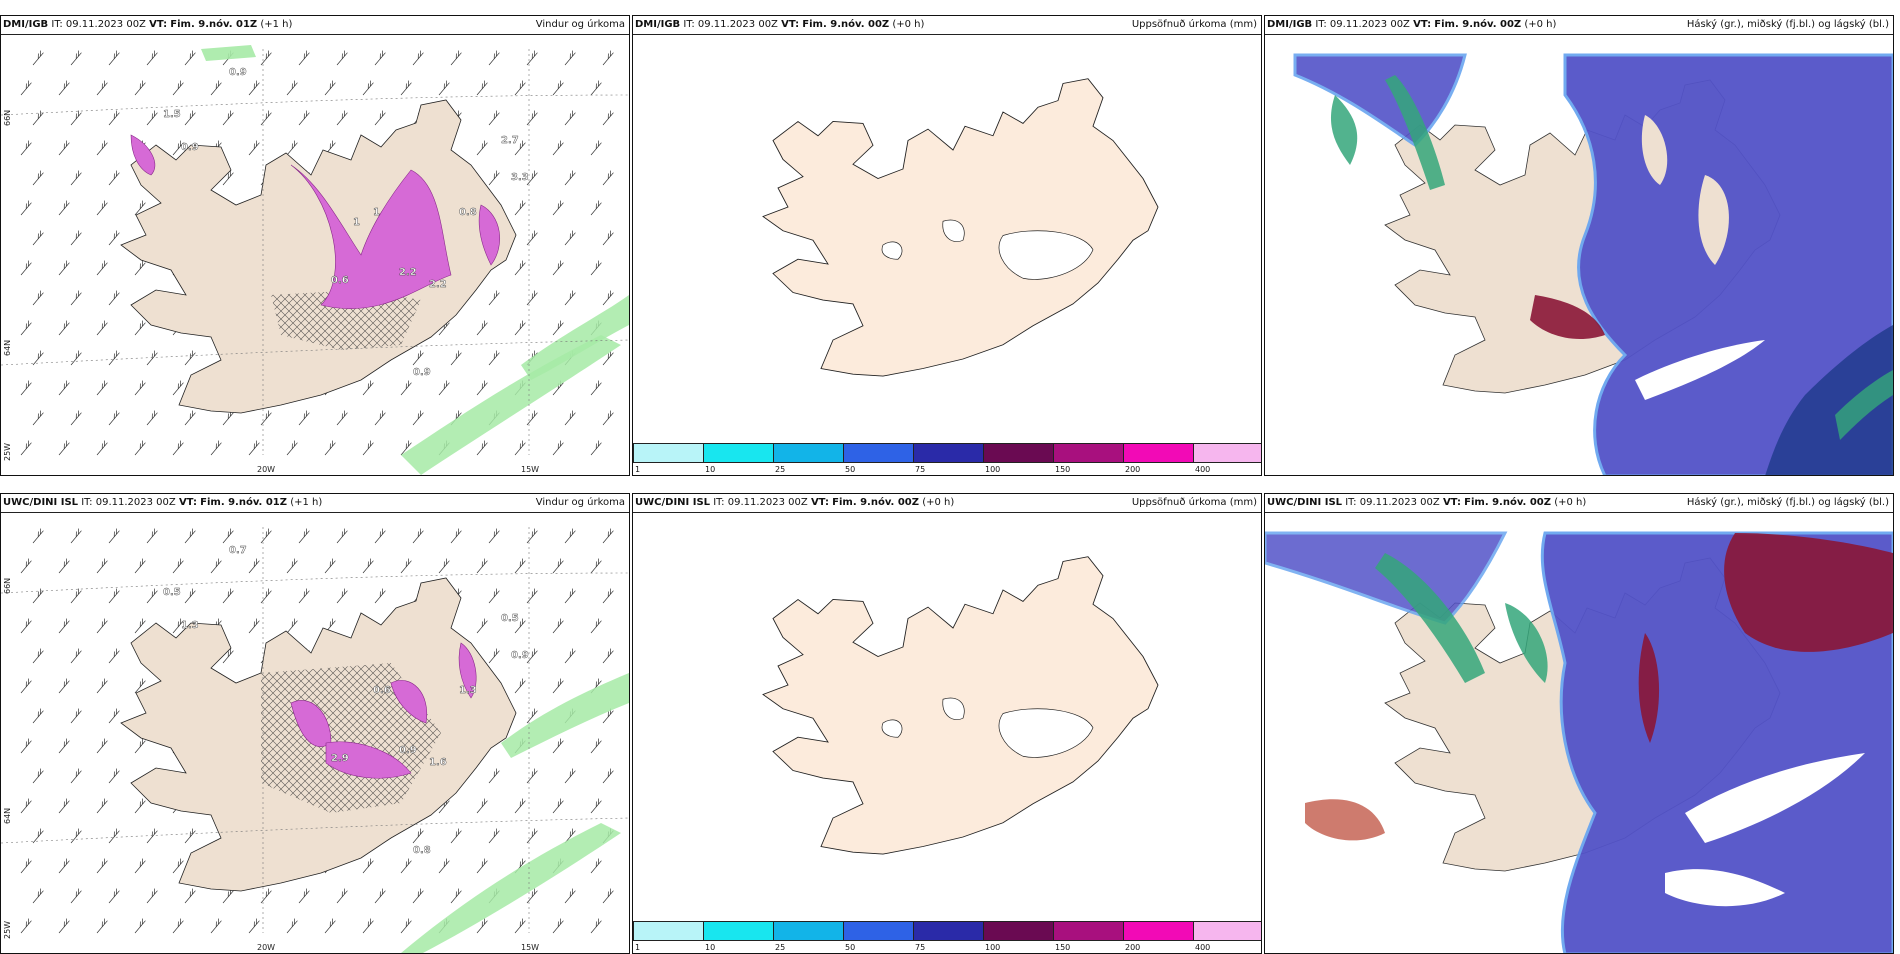 The height and width of the screenshot is (954, 1900). I want to click on precip-value-label: 0.6, so click(382, 690).